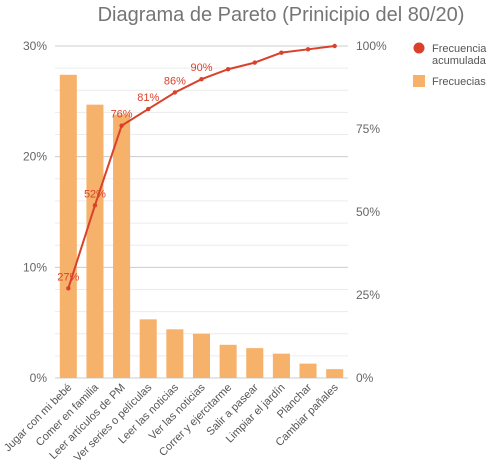  Describe the element at coordinates (419, 81) in the screenshot. I see `legend-swatch-bar` at that location.